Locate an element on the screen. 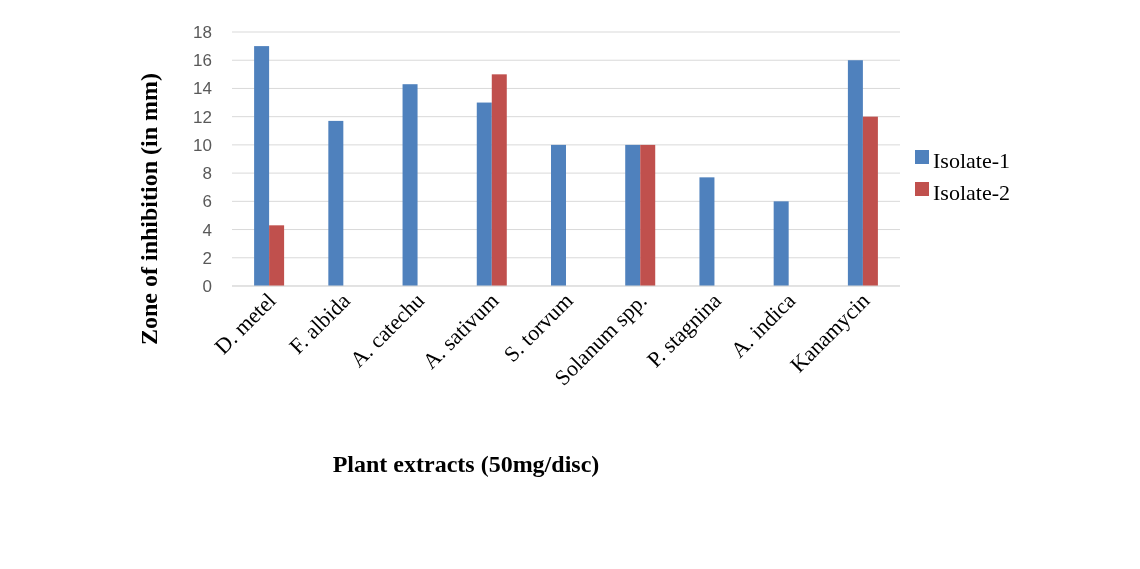 This screenshot has width=1140, height=569. y-tick-label: 2 is located at coordinates (207, 258).